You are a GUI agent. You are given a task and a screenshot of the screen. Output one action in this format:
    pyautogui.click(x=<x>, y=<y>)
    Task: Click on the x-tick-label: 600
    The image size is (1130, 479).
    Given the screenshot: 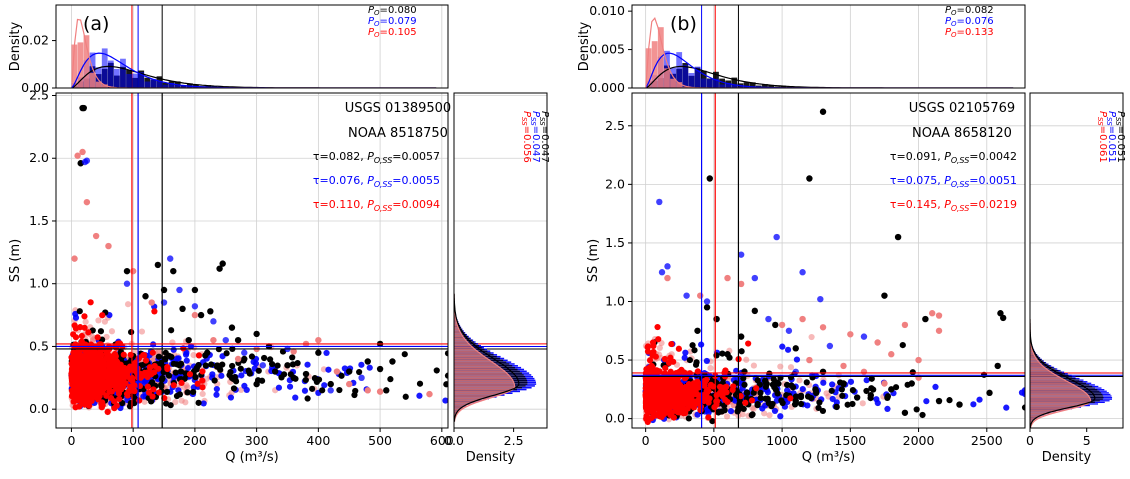 What is the action you would take?
    pyautogui.click(x=442, y=440)
    